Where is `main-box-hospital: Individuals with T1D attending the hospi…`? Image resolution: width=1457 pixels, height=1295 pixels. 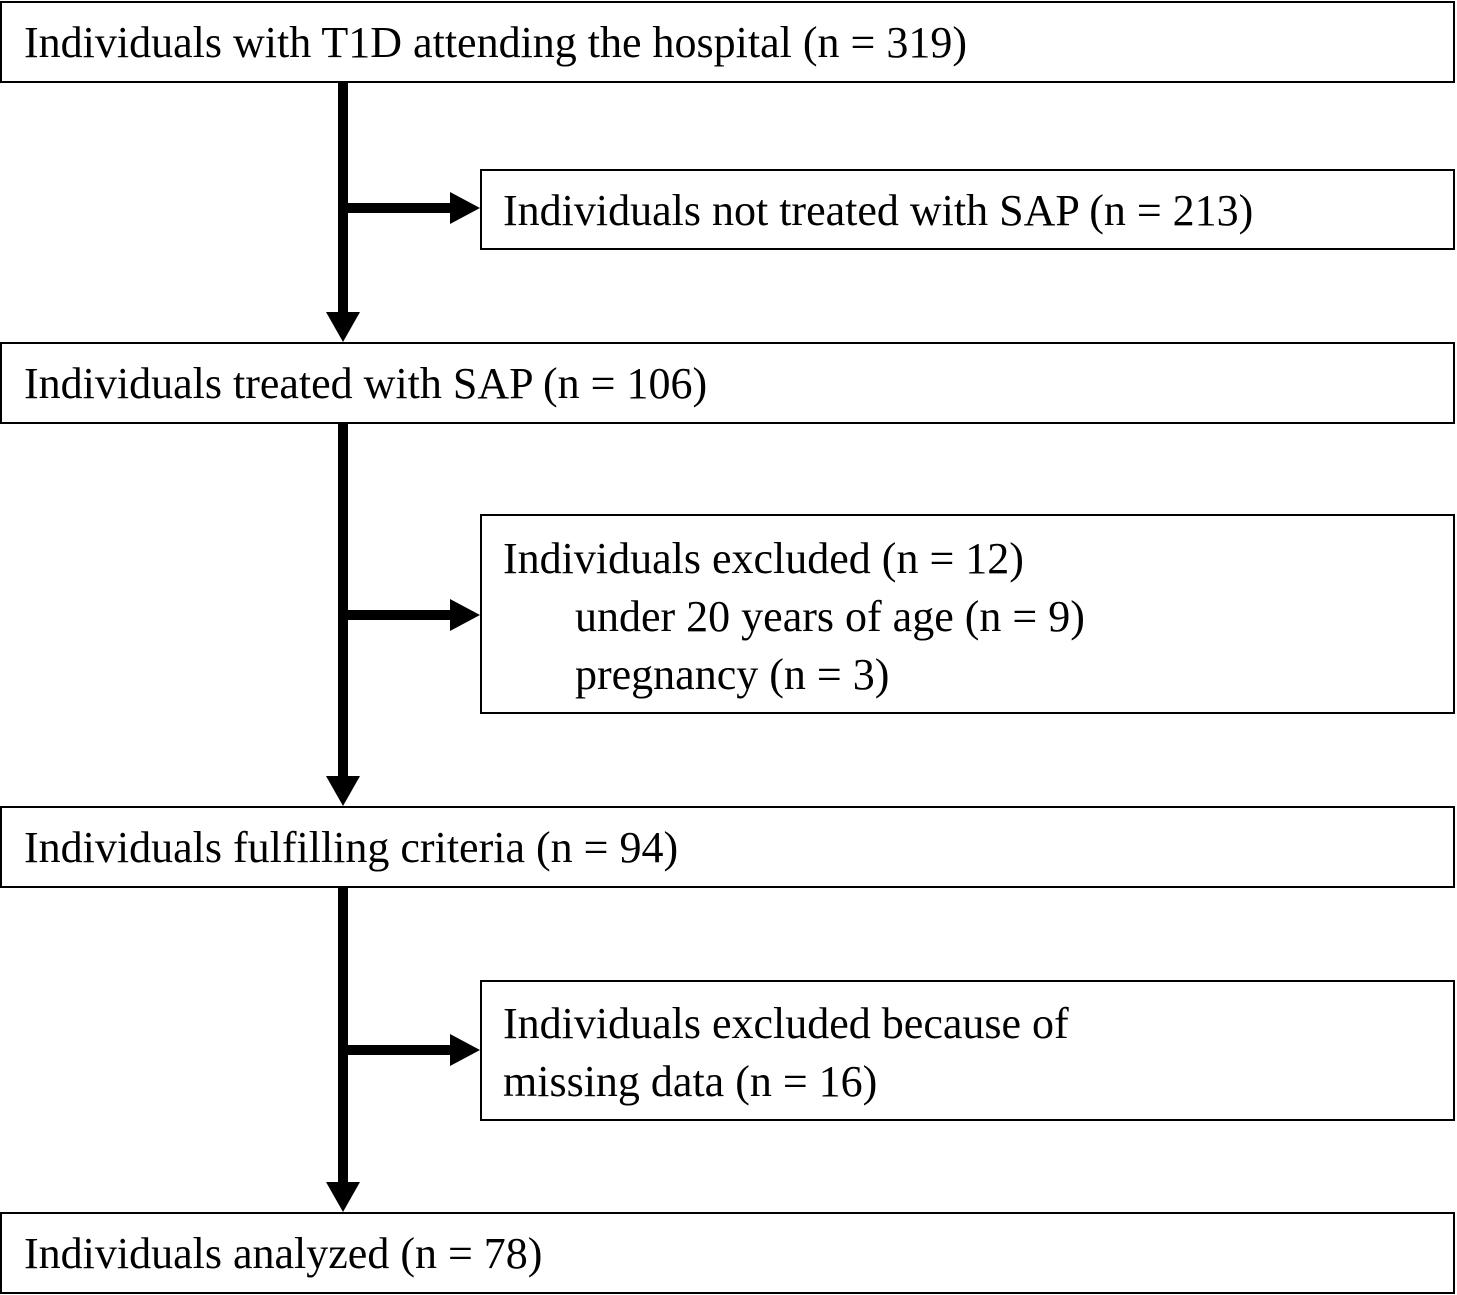 main-box-hospital: Individuals with T1D attending the hospi… is located at coordinates (727, 42).